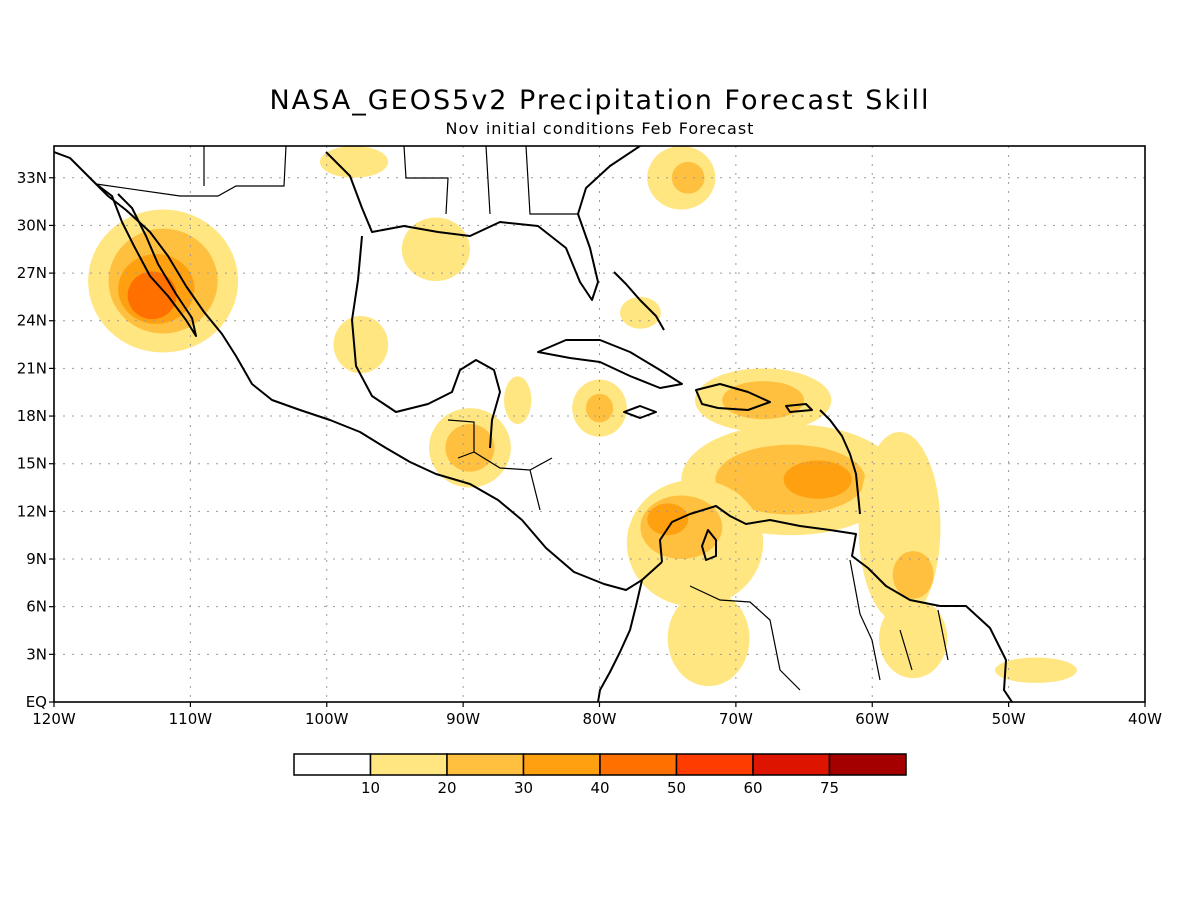 This screenshot has width=1200, height=900. What do you see at coordinates (640, 412) in the screenshot?
I see `jamaica-coastline` at bounding box center [640, 412].